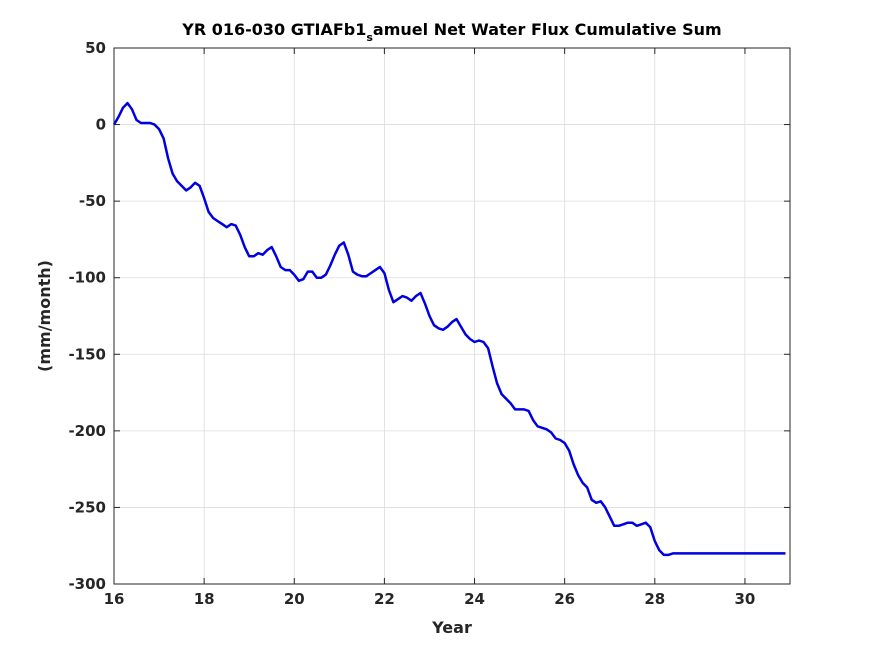  What do you see at coordinates (87, 354) in the screenshot?
I see `y-tick-label: -150` at bounding box center [87, 354].